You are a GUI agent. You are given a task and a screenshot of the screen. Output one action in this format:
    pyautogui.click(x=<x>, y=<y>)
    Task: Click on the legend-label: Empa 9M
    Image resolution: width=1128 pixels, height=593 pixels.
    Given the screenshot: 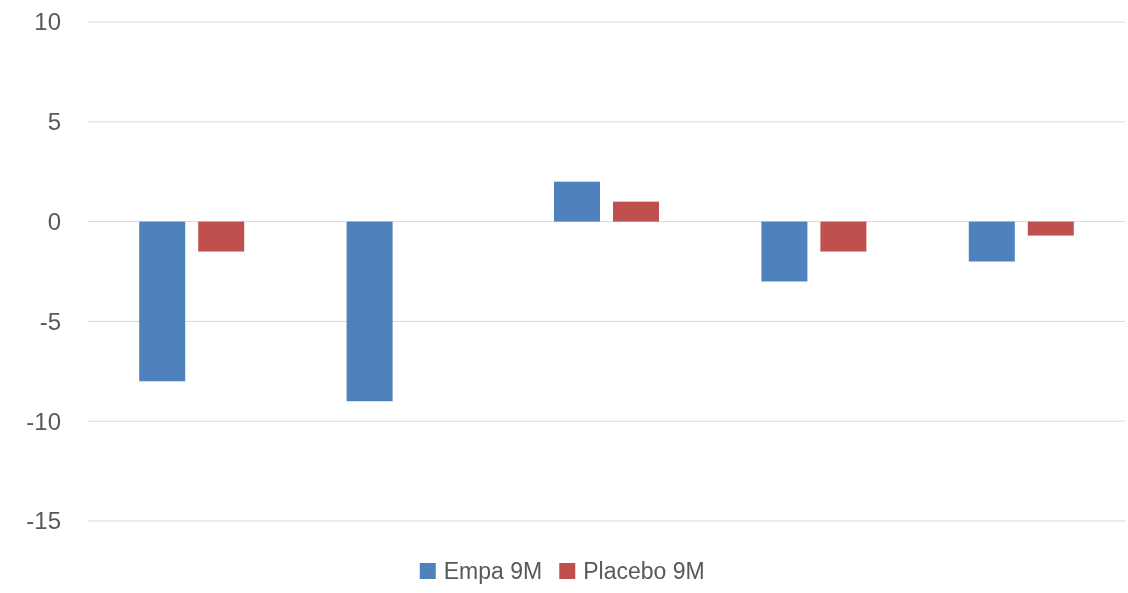 What is the action you would take?
    pyautogui.click(x=493, y=571)
    